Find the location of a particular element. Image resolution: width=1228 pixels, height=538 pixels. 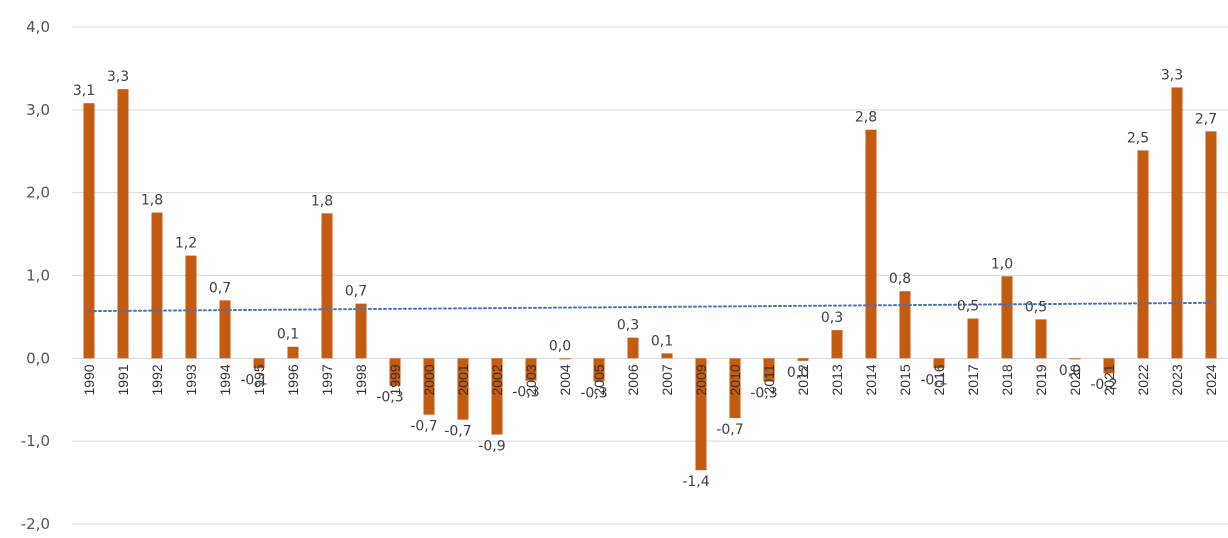

x-tick-label: 1995 is located at coordinates (259, 379).